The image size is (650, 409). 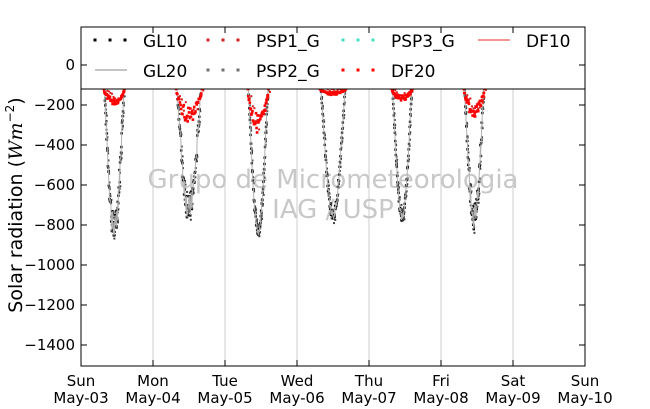 I want to click on y-tick-label: −800, so click(x=54, y=225).